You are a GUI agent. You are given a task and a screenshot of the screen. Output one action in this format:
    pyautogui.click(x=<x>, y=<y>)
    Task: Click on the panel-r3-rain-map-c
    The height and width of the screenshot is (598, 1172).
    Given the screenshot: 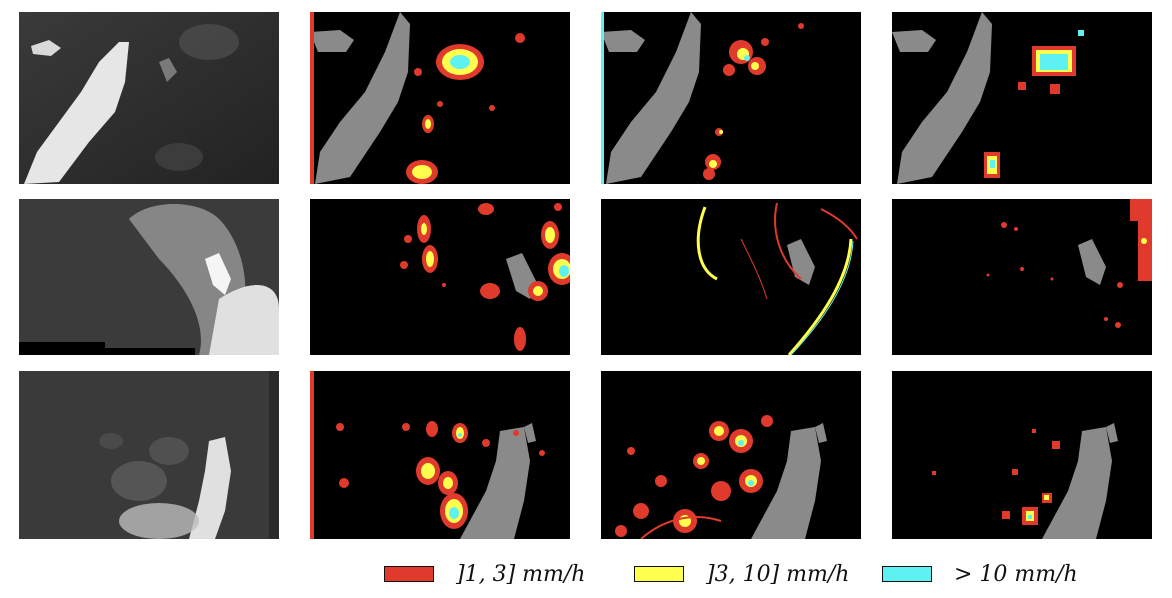 What is the action you would take?
    pyautogui.click(x=1022, y=455)
    